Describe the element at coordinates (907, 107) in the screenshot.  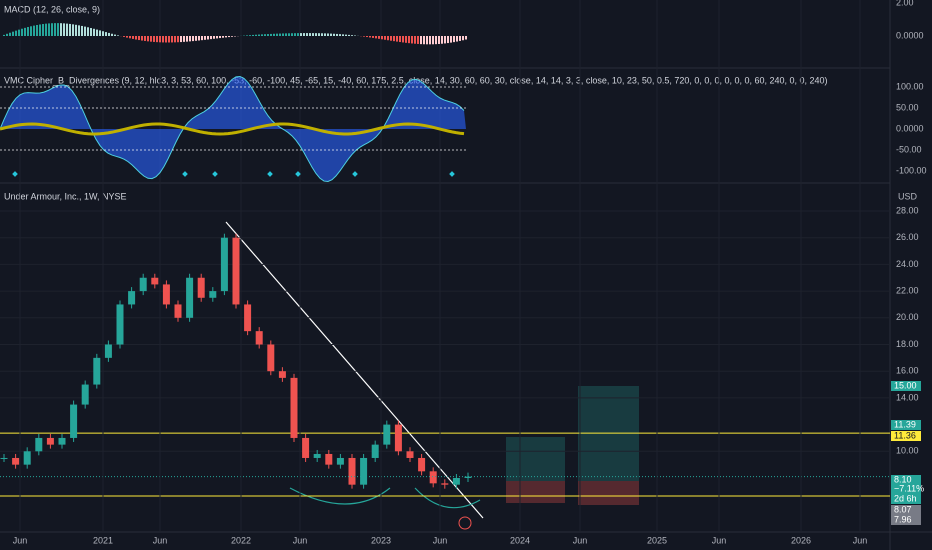
I see `vmc-tick-label: 50.00` at that location.